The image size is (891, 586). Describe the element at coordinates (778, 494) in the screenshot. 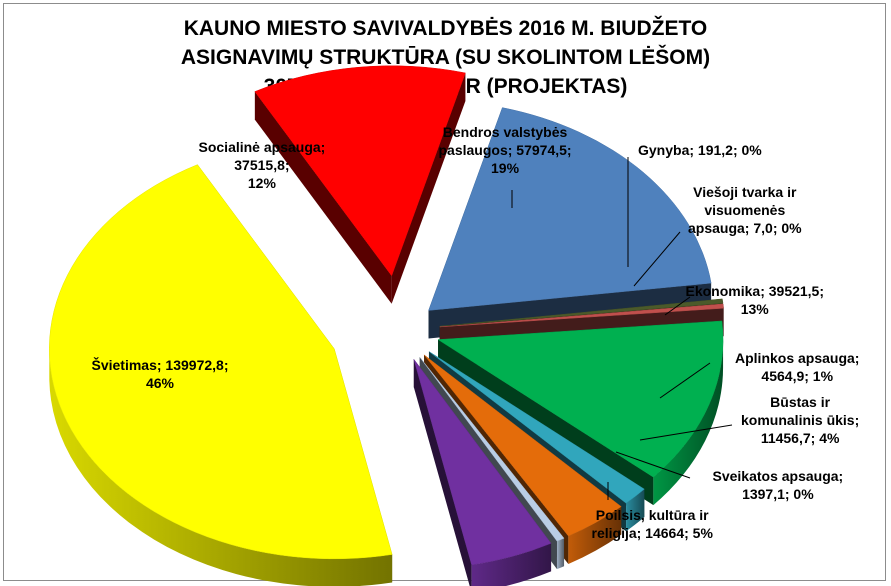

I see `slice-label-line: 1397,1; 0%` at that location.